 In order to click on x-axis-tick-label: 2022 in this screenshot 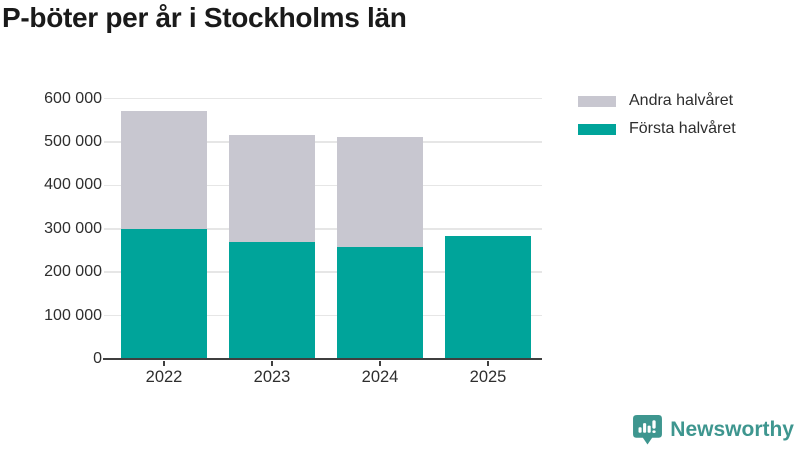, I will do `click(164, 377)`.